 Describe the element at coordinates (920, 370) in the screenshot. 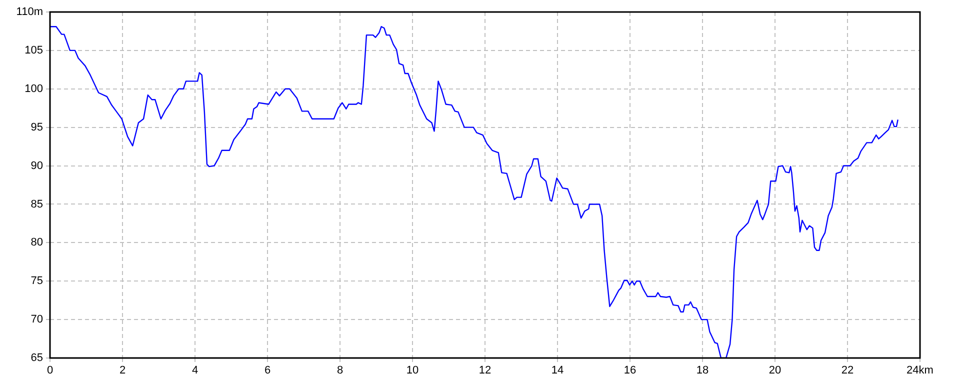

I see `x-tick-label: 24km` at that location.